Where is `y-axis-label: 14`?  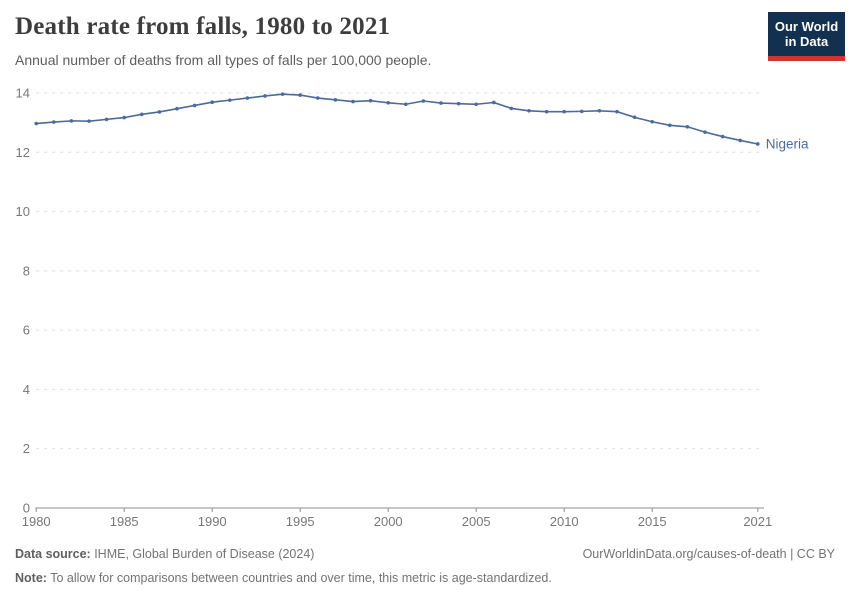
y-axis-label: 14 is located at coordinates (23, 93).